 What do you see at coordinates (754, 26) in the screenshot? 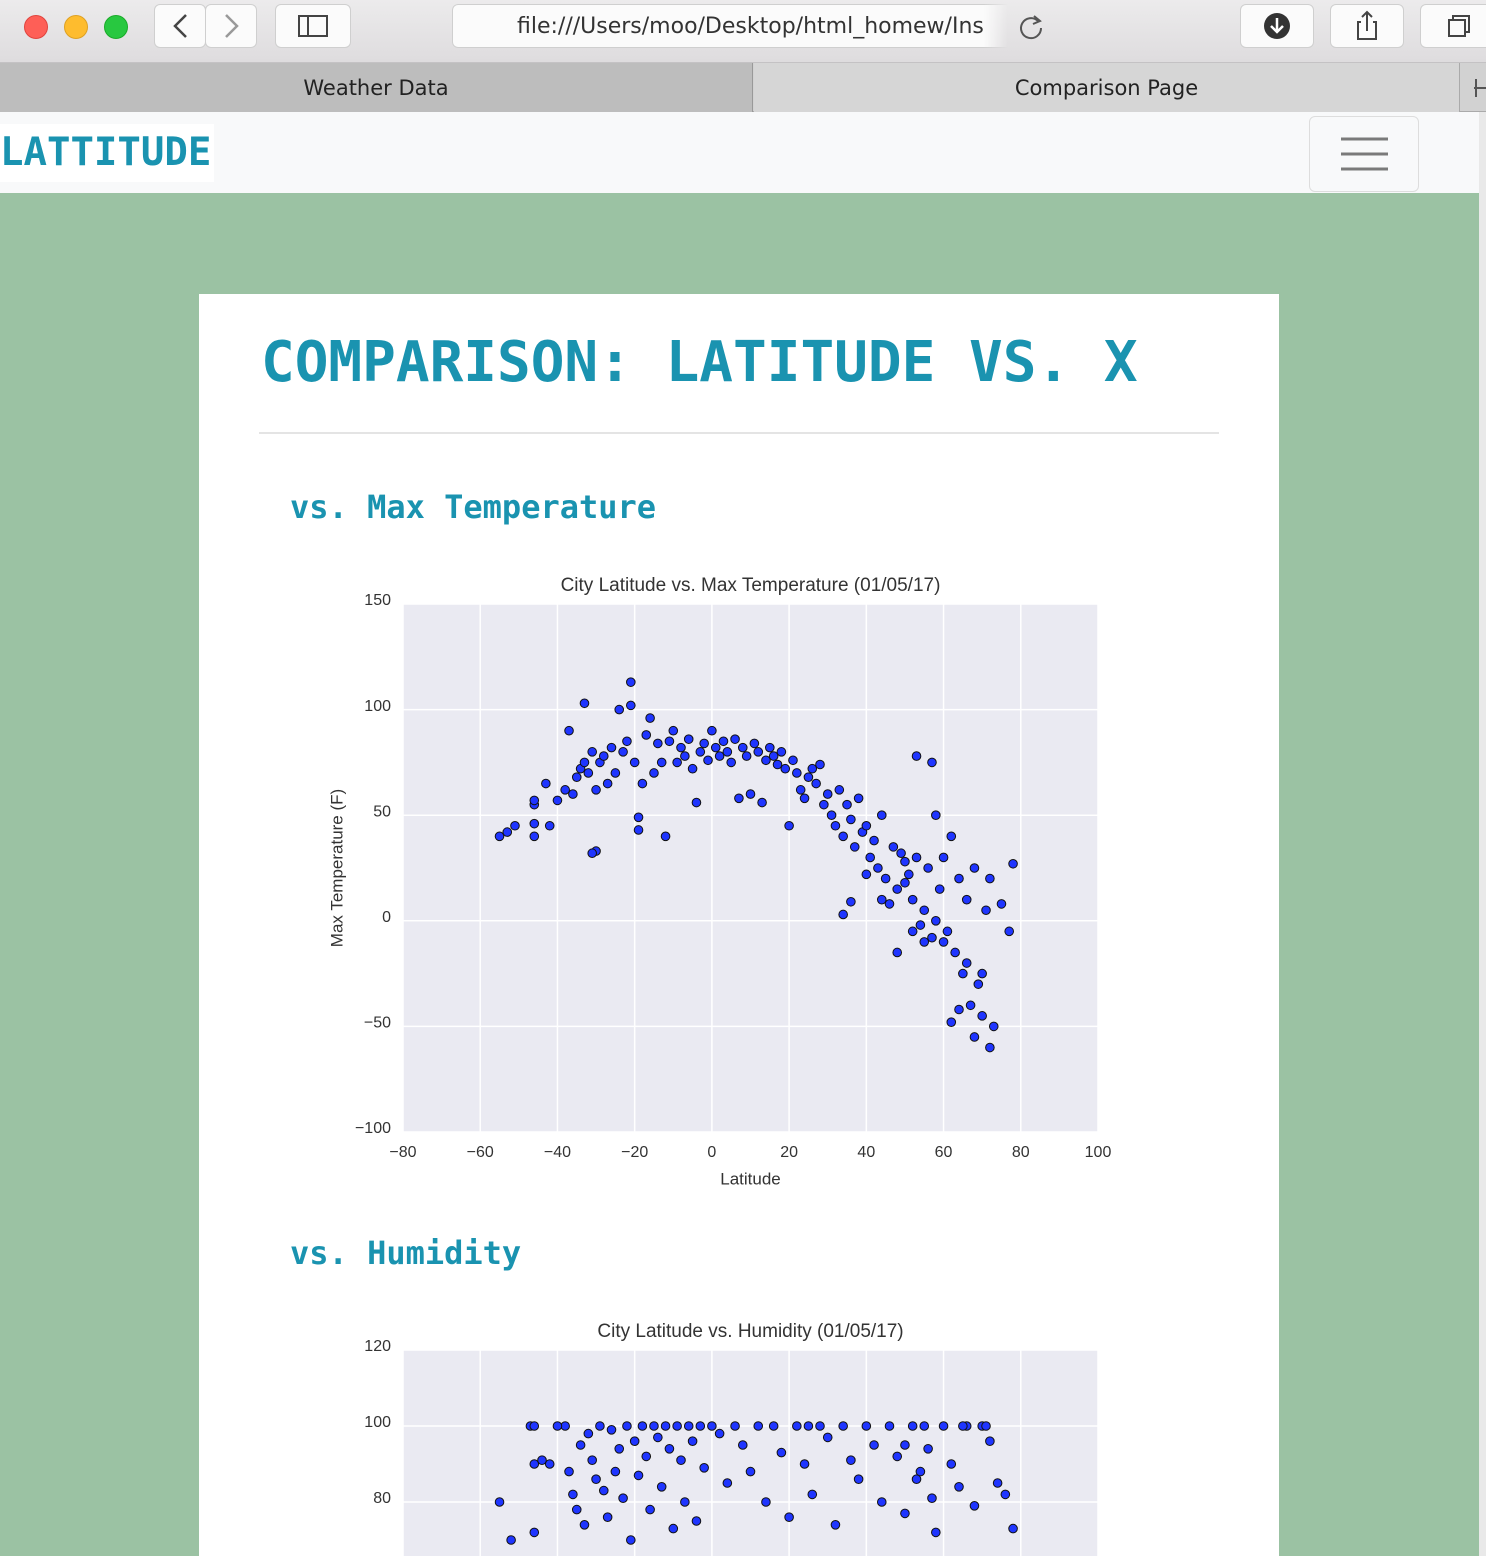
I see `address-bar: file:///Users/moo/Desktop/html_homew/Ins` at bounding box center [754, 26].